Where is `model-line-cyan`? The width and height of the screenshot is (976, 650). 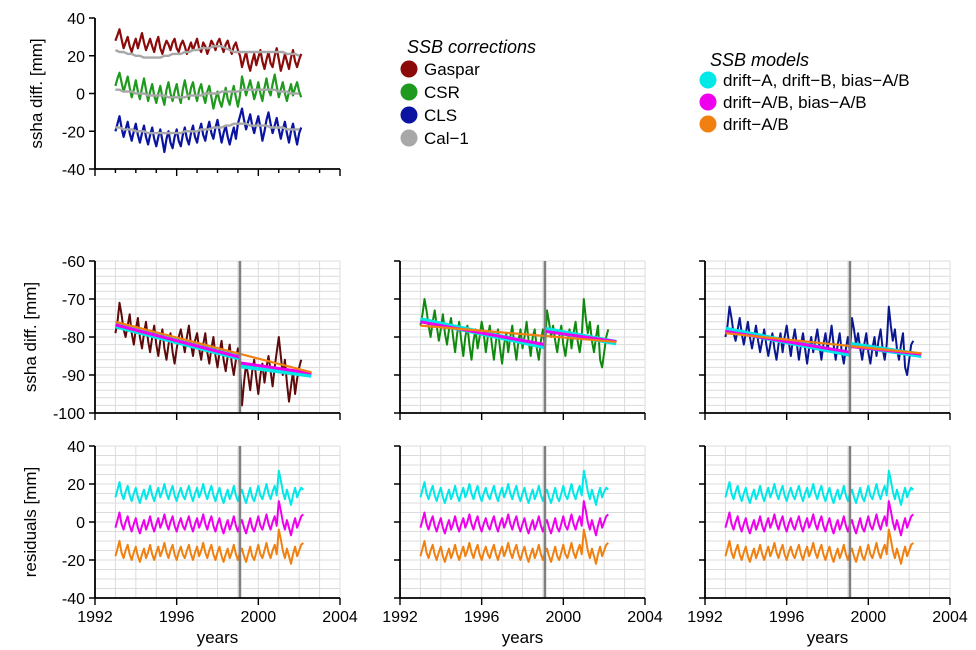 model-line-cyan is located at coordinates (275, 370).